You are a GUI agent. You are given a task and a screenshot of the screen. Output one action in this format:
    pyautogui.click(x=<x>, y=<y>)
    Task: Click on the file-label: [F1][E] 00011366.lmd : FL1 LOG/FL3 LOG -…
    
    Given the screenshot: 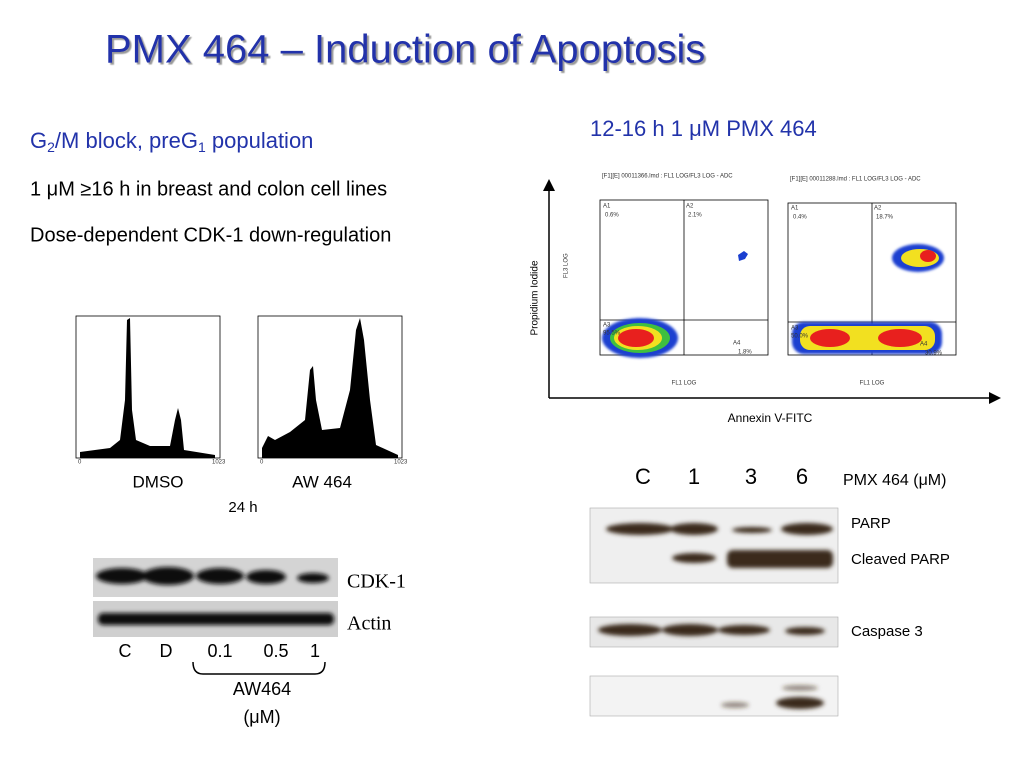 What is the action you would take?
    pyautogui.click(x=667, y=177)
    